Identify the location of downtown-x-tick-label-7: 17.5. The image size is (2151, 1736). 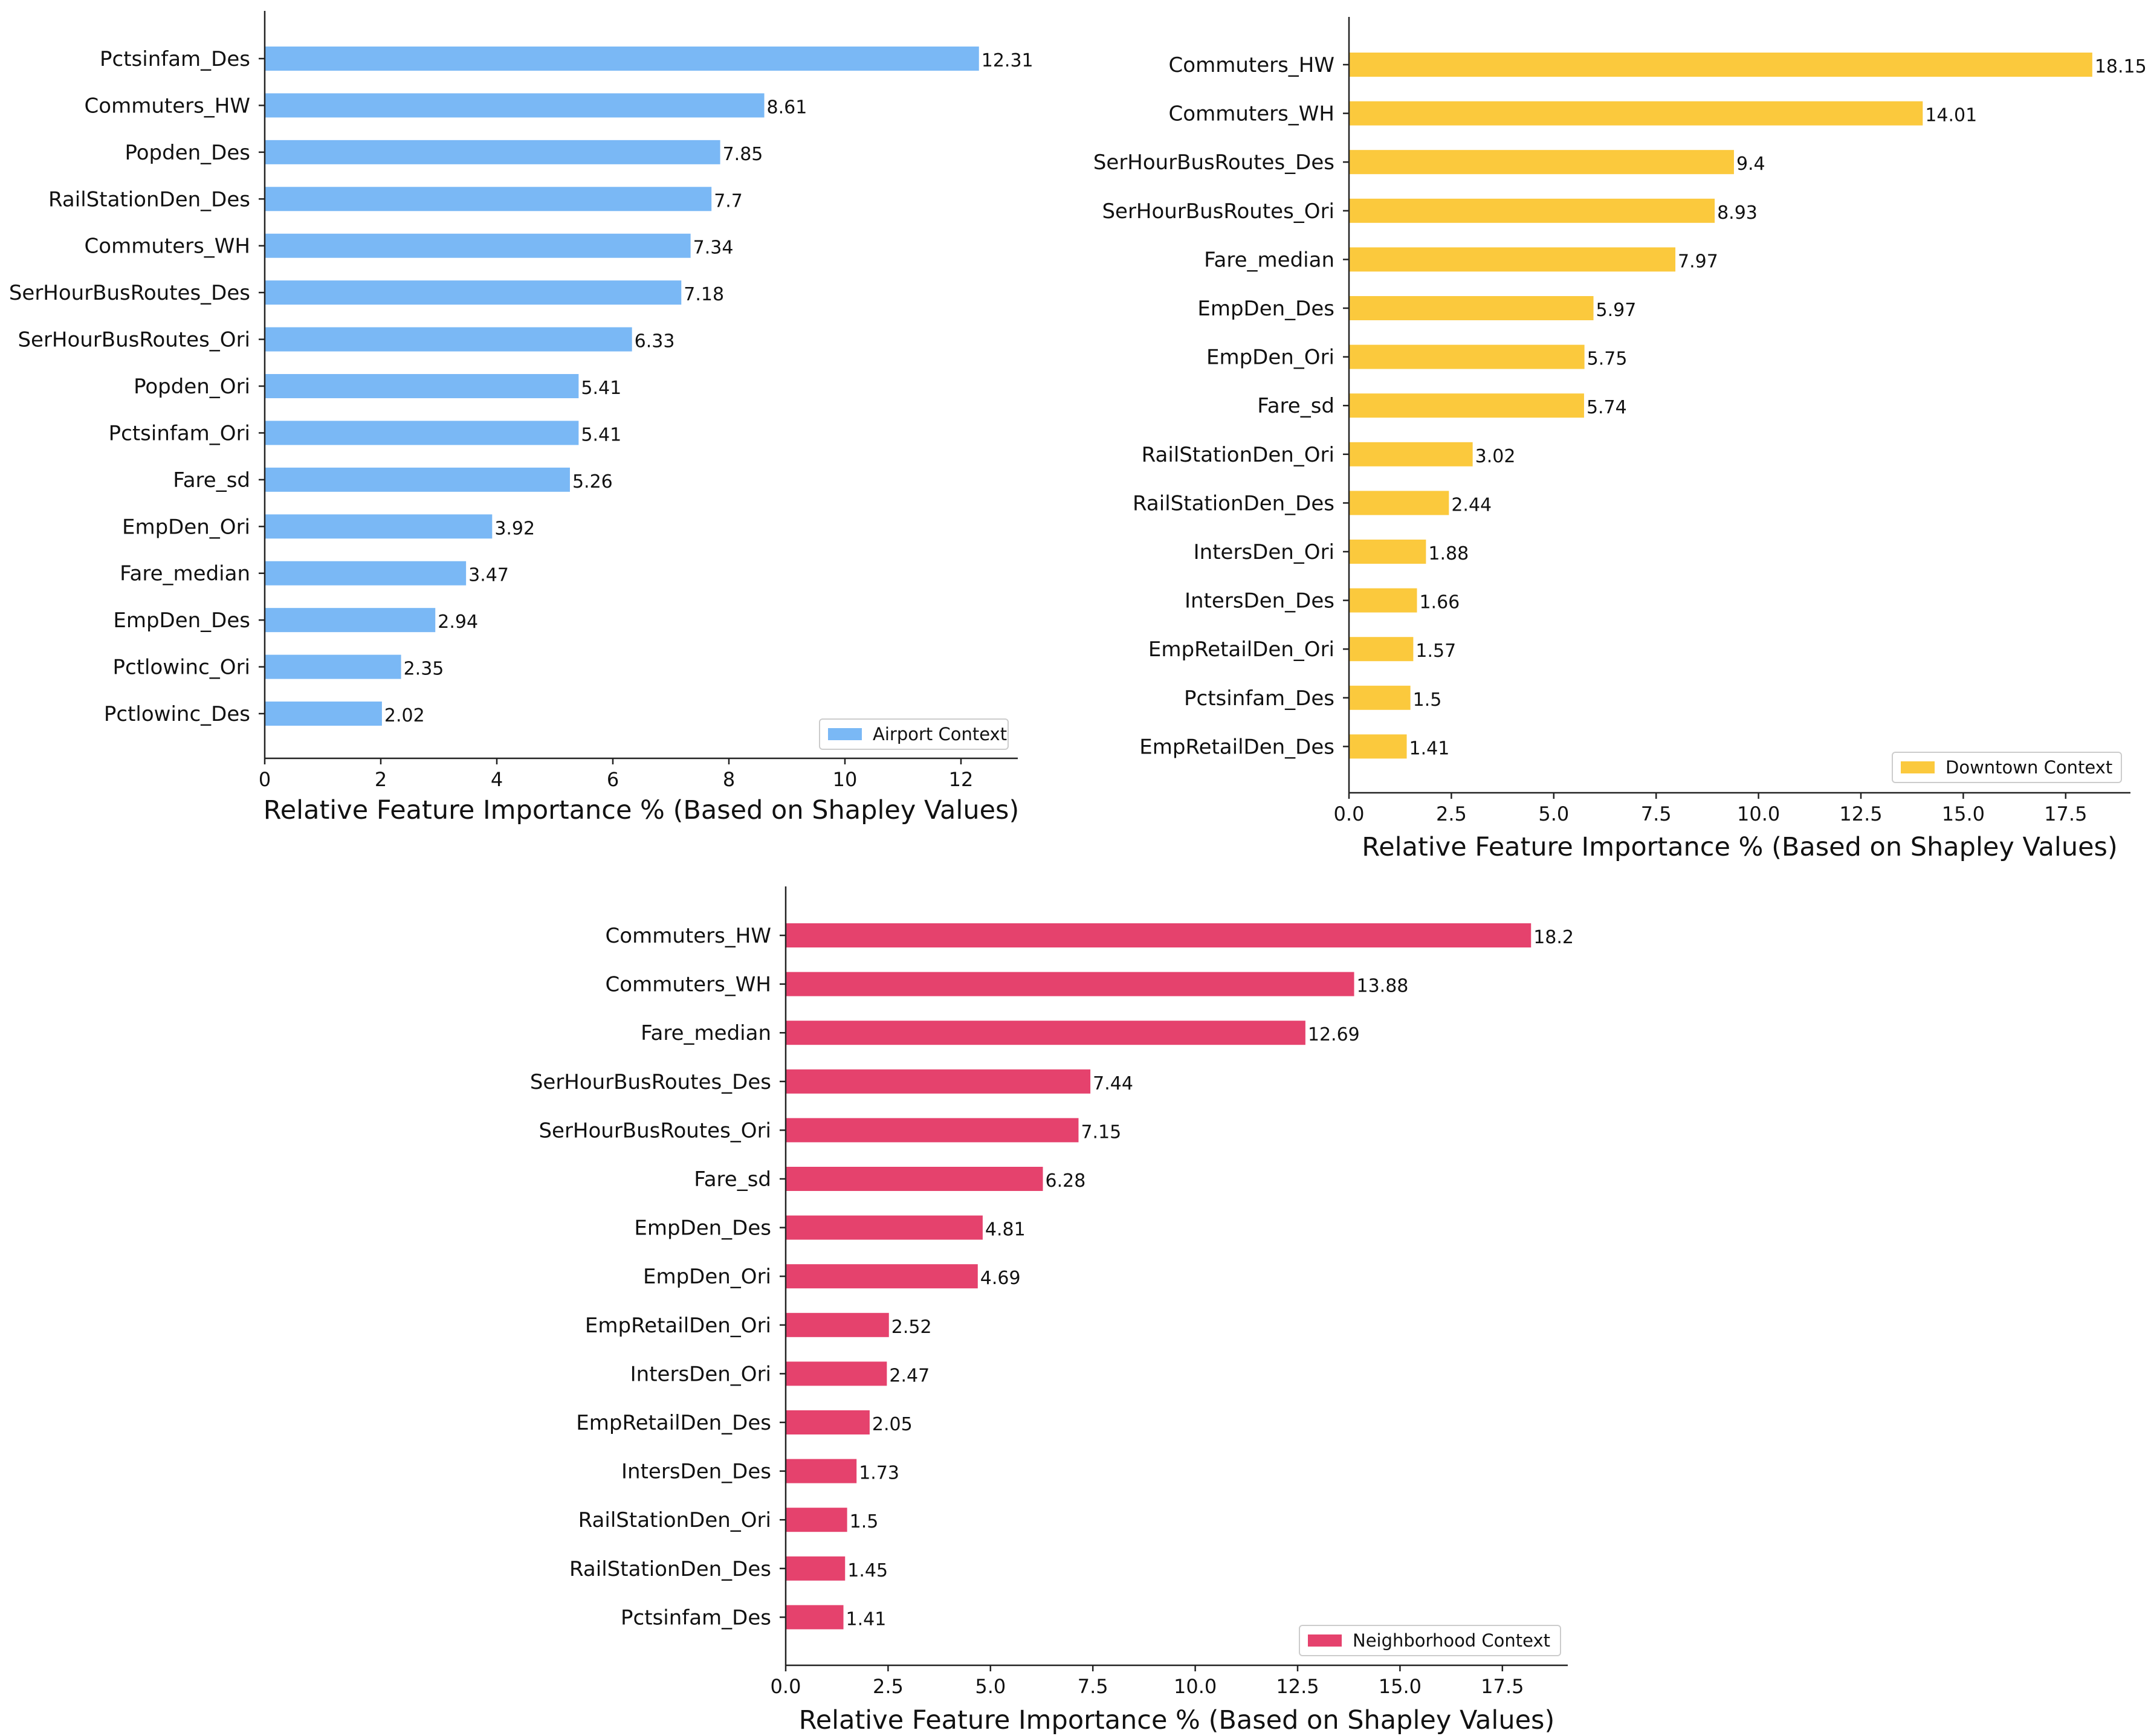
(2065, 813).